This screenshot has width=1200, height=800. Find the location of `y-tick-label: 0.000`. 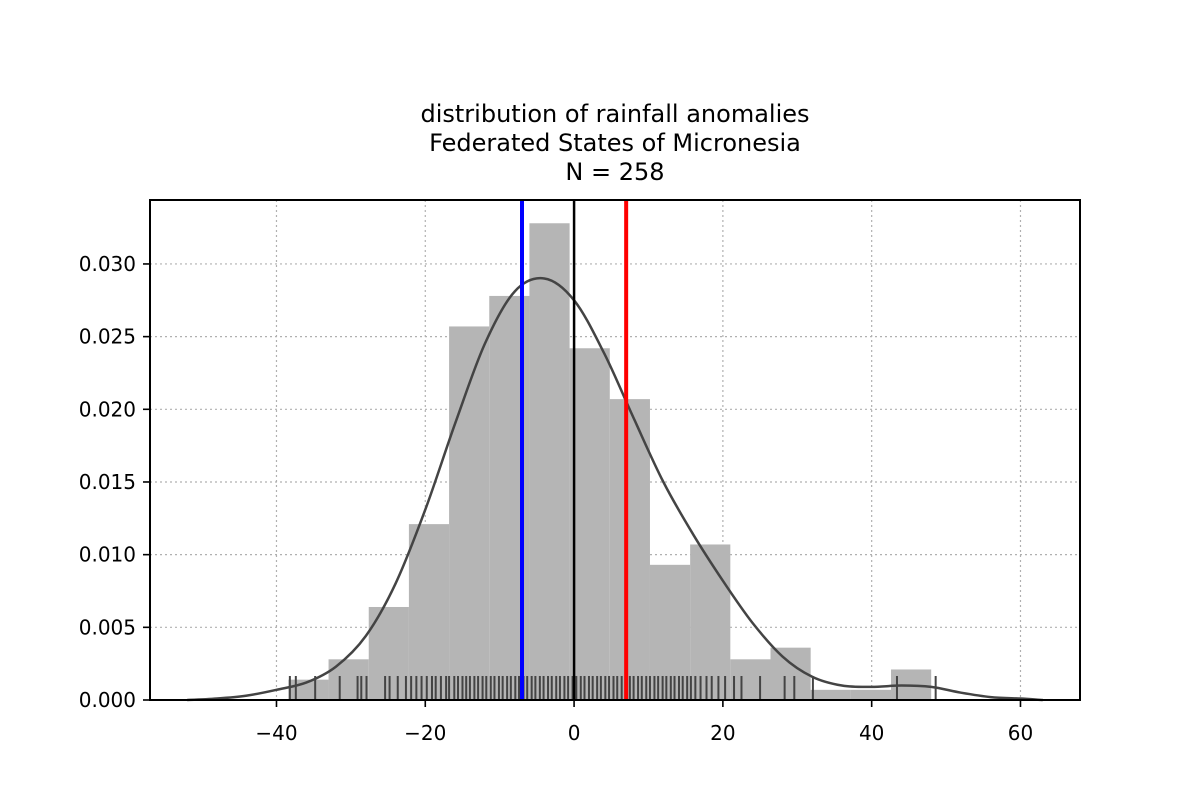

y-tick-label: 0.000 is located at coordinates (107, 700).